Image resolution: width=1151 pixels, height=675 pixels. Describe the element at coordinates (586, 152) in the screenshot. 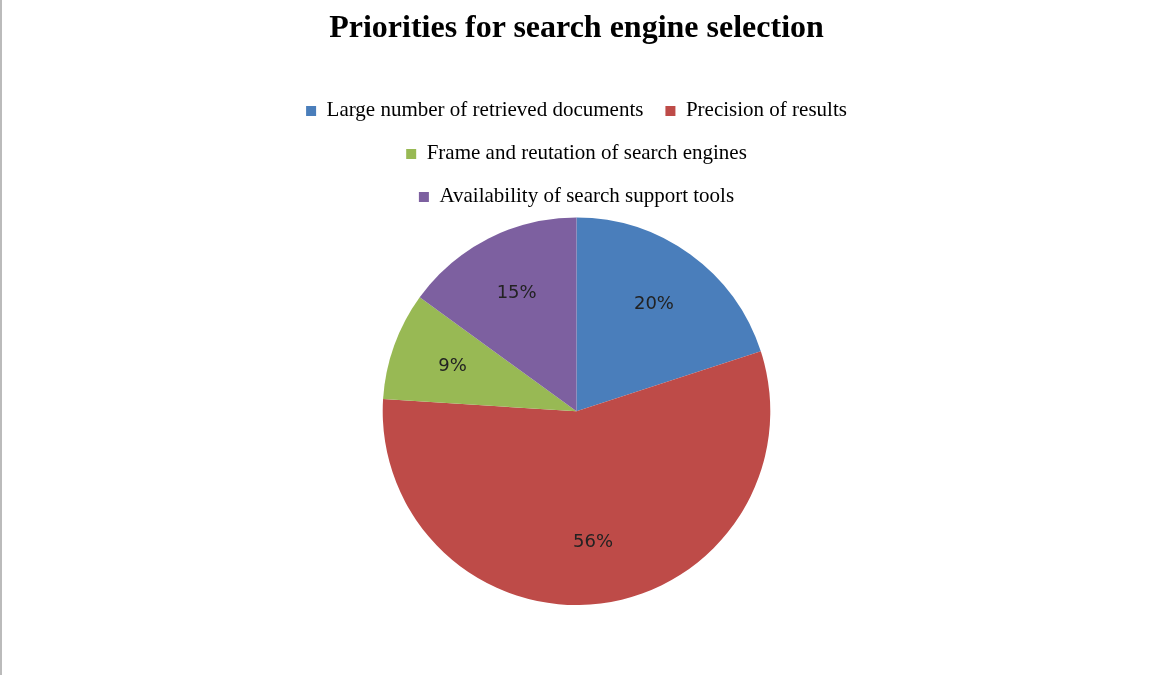

I see `legend-label: Frame and reutation of search engines` at that location.